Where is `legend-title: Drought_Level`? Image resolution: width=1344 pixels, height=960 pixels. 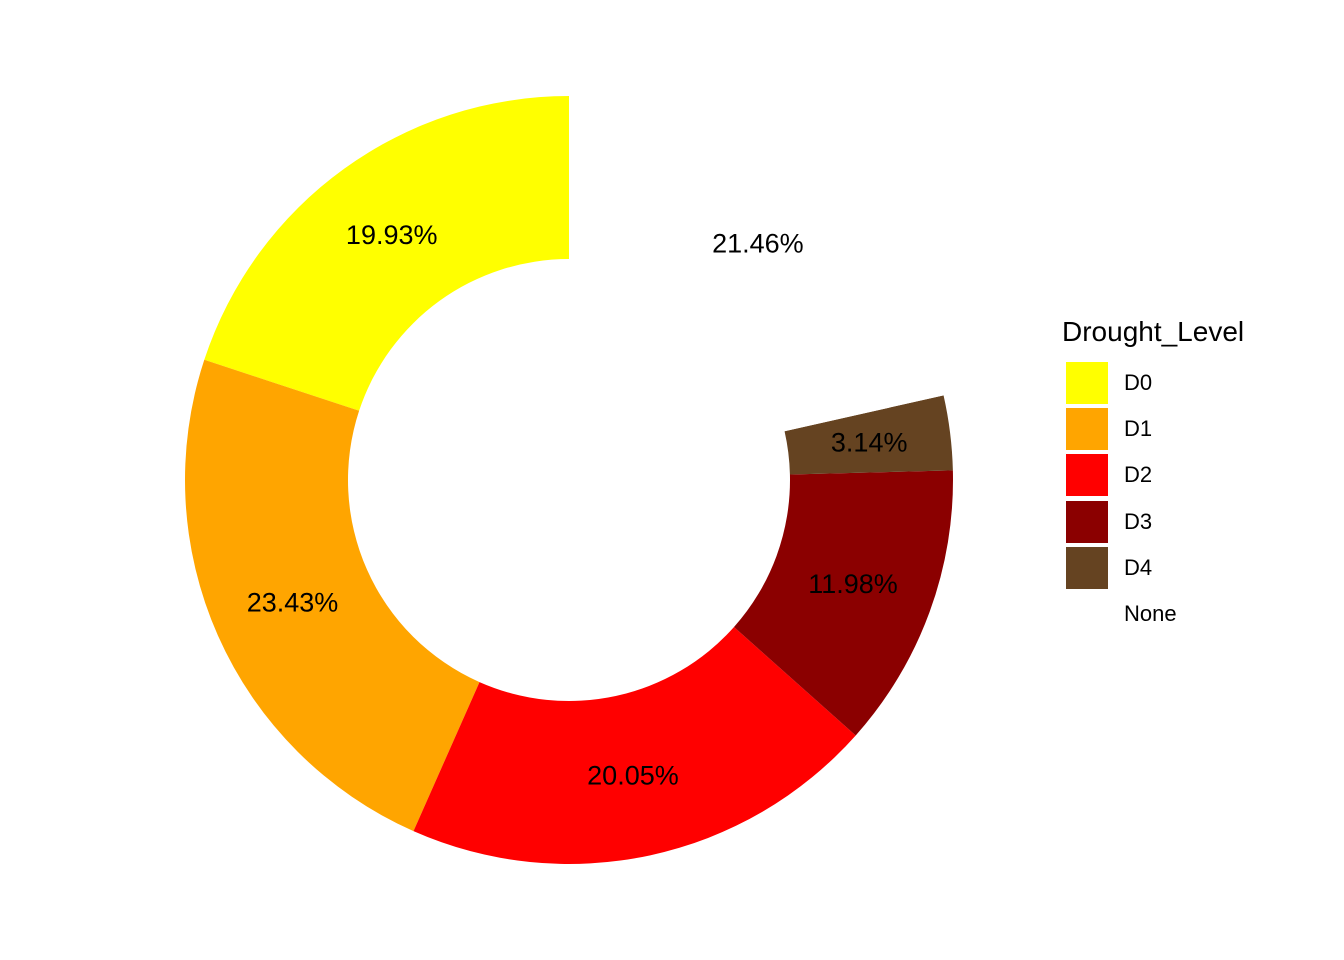
legend-title: Drought_Level is located at coordinates (1153, 331).